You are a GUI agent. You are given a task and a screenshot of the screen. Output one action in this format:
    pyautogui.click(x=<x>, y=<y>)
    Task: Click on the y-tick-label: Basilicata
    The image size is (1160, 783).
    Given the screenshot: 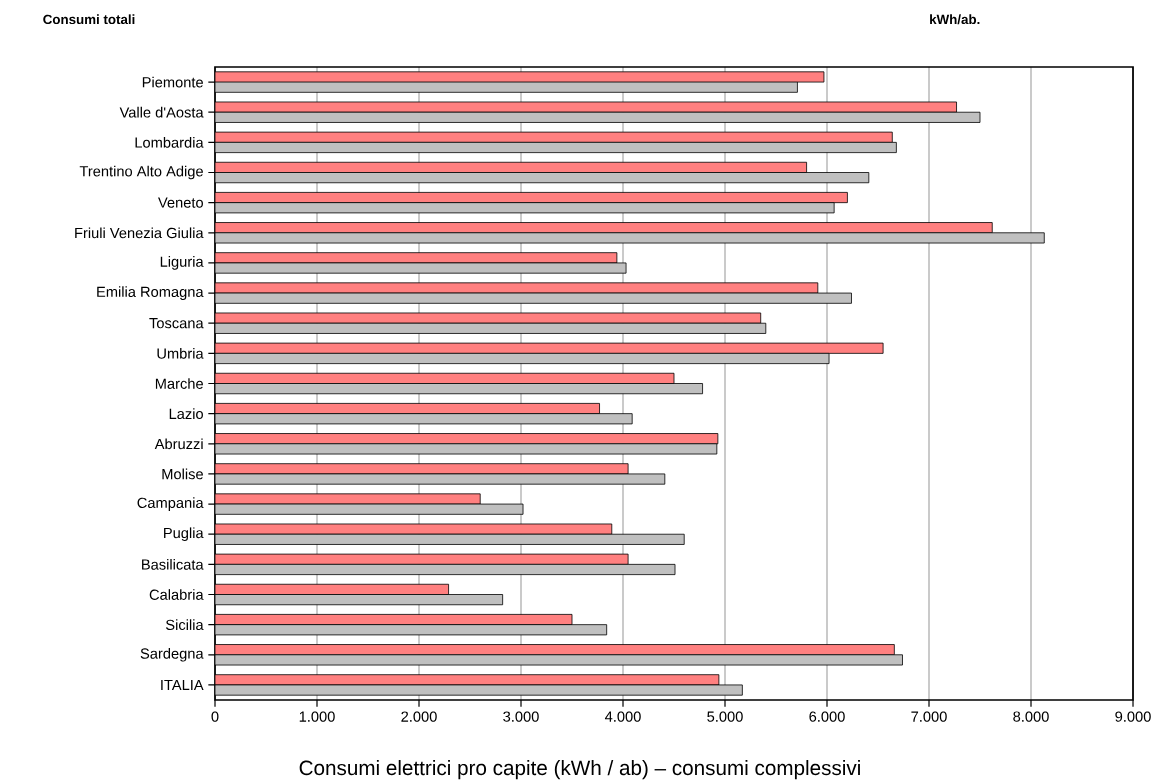 What is the action you would take?
    pyautogui.click(x=173, y=564)
    